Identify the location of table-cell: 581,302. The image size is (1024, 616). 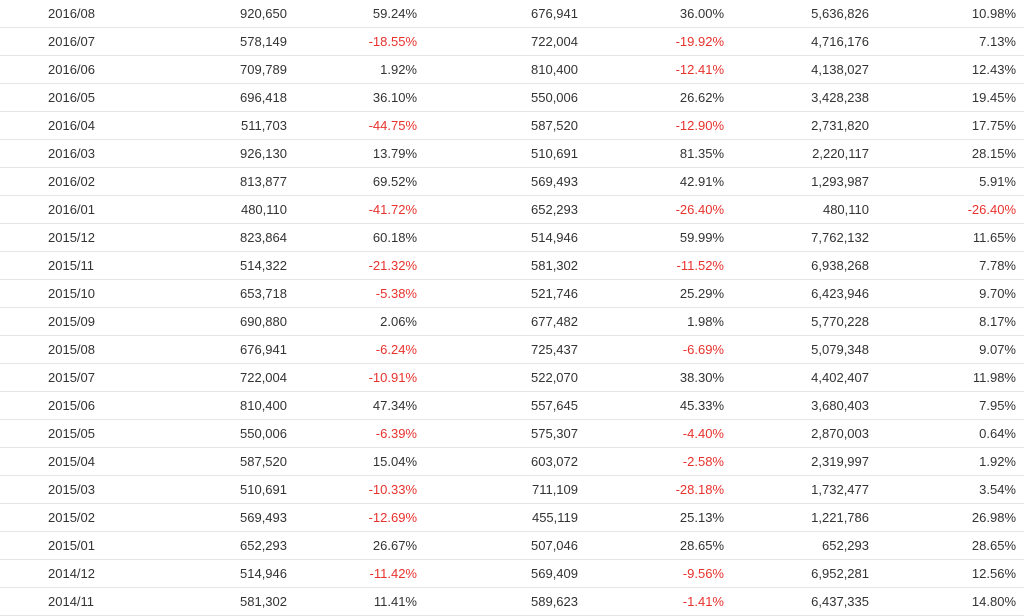
(554, 265).